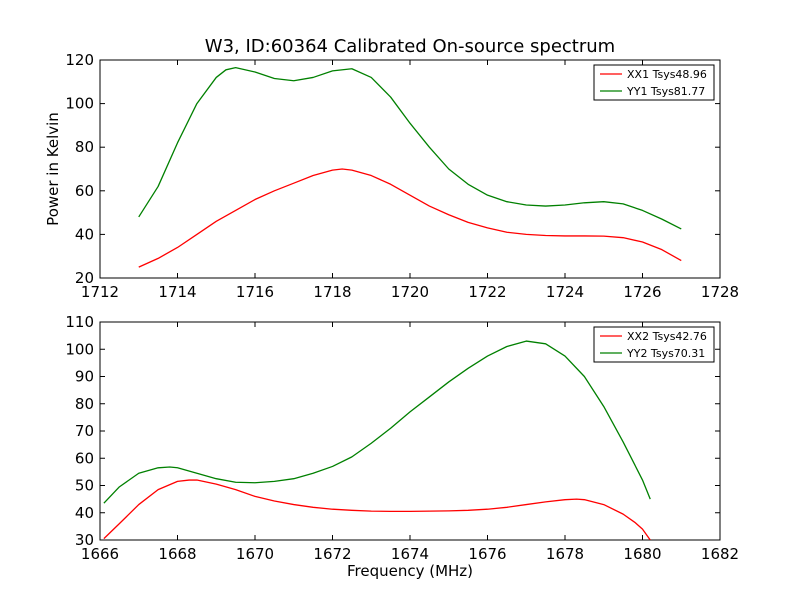 This screenshot has width=800, height=600. What do you see at coordinates (84, 458) in the screenshot?
I see `y-tick-label-bottom-60: 60` at bounding box center [84, 458].